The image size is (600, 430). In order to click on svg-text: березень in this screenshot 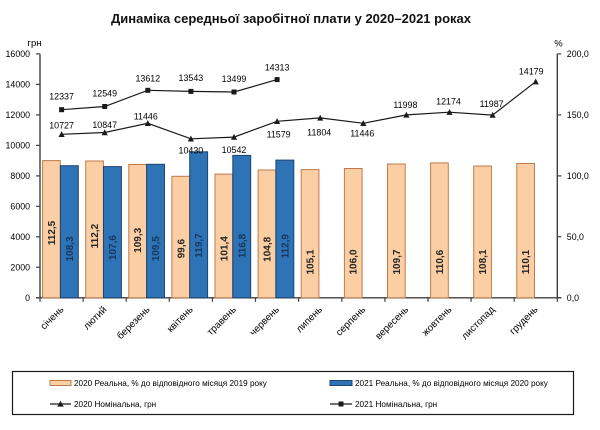, I will do `click(133, 322)`.